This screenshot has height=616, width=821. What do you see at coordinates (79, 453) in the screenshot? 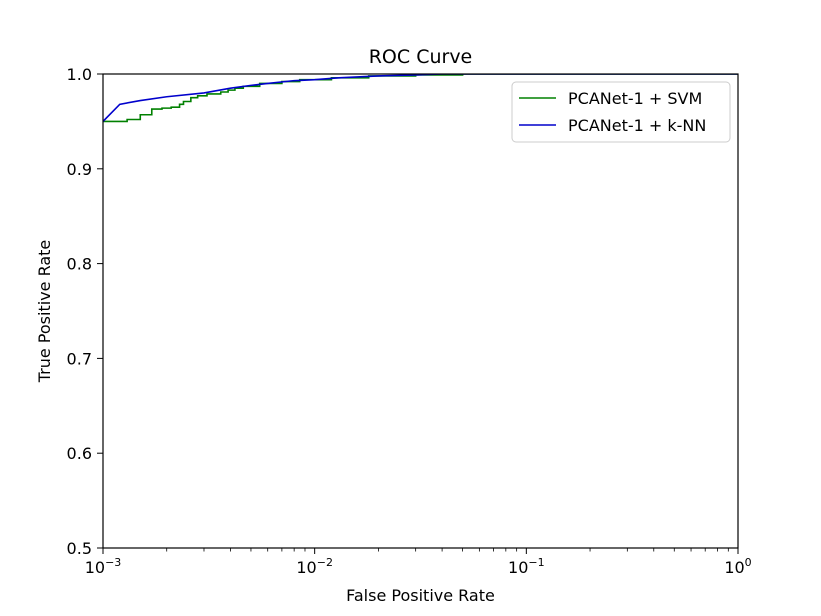
I see `y-tick-label-1: 0.6` at bounding box center [79, 453].